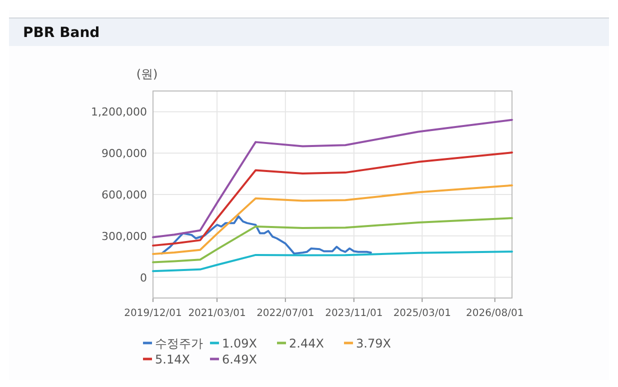 This screenshot has width=618, height=387. What do you see at coordinates (495, 313) in the screenshot?
I see `x-tick-label: 2026/08/01` at bounding box center [495, 313].